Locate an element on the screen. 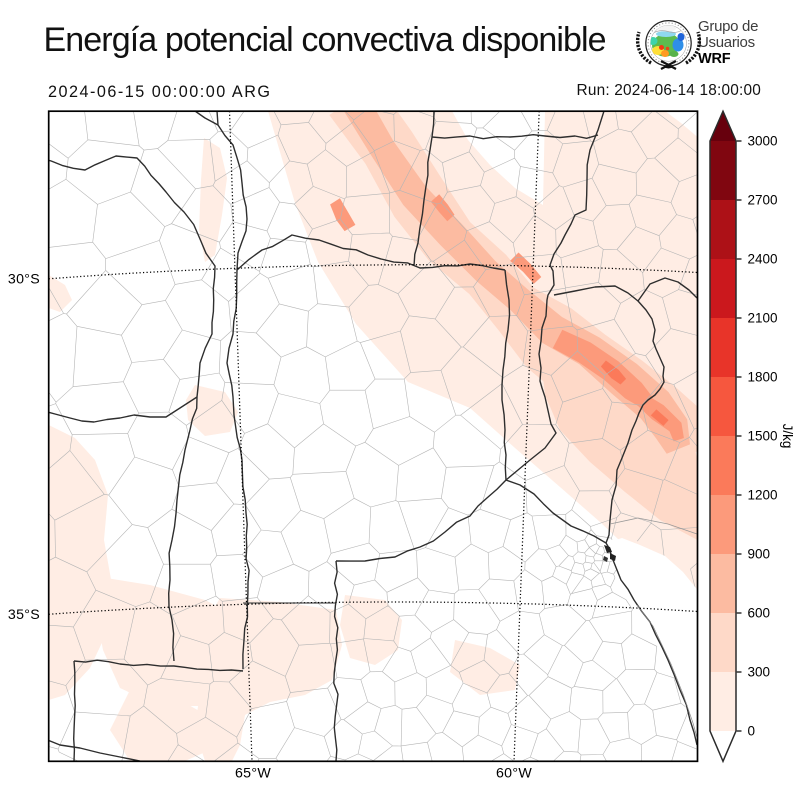 Image resolution: width=800 pixels, height=800 pixels. svg-text: 900 is located at coordinates (759, 554).